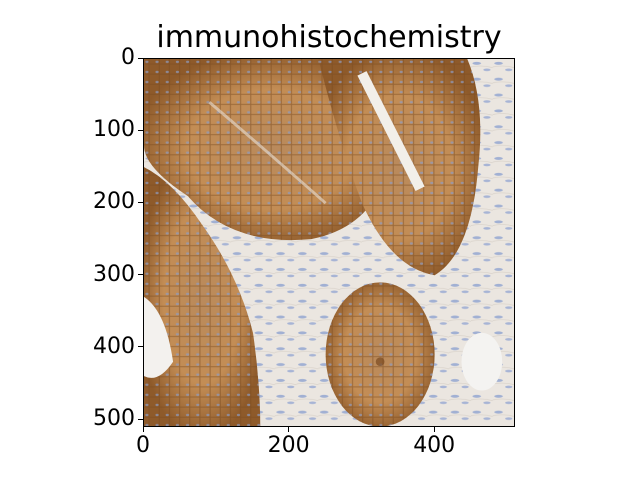 Image resolution: width=640 pixels, height=480 pixels. What do you see at coordinates (329, 37) in the screenshot?
I see `figure-title: immunohistochemistry` at bounding box center [329, 37].